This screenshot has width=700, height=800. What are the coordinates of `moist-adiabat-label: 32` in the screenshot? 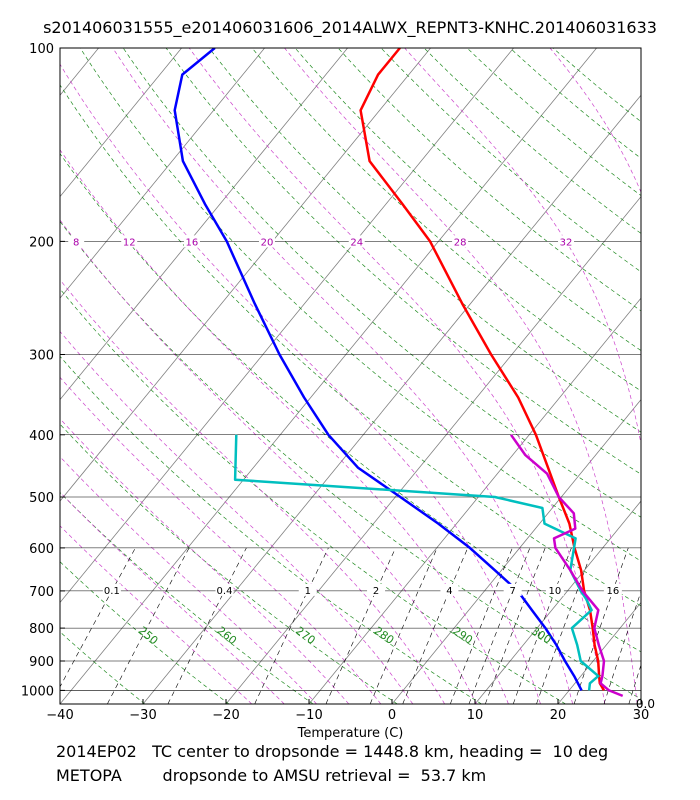 It's located at (566, 242).